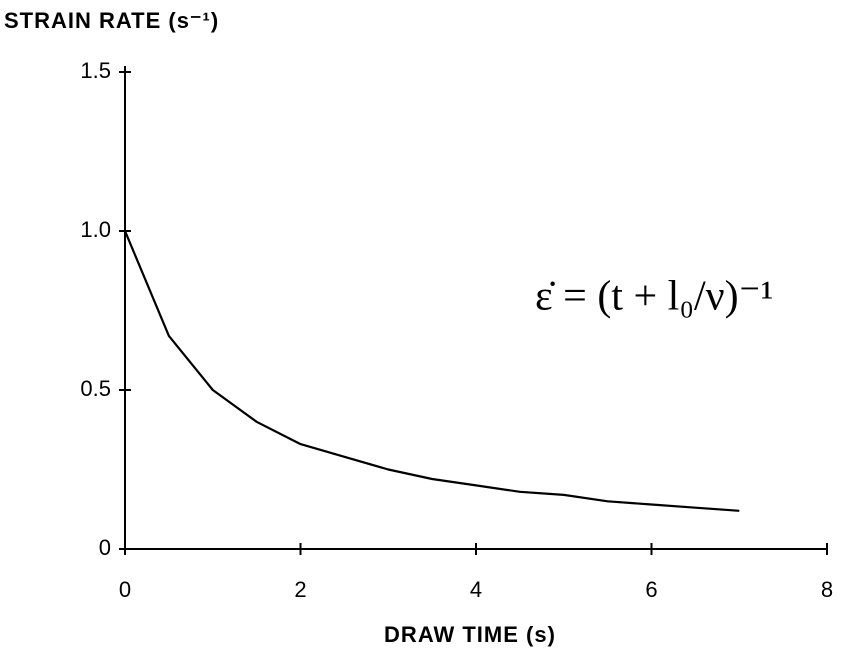  What do you see at coordinates (95, 229) in the screenshot?
I see `y-tick-label: 1.0` at bounding box center [95, 229].